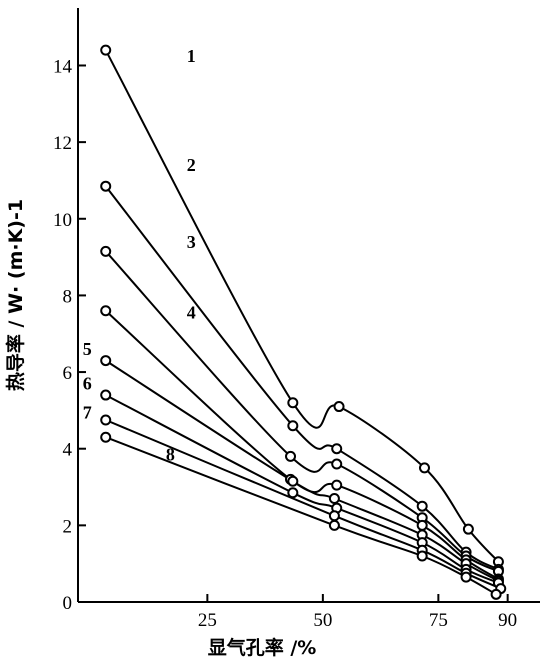 The width and height of the screenshot is (540, 666). I want to click on curve-label-5: 5, so click(87, 349).